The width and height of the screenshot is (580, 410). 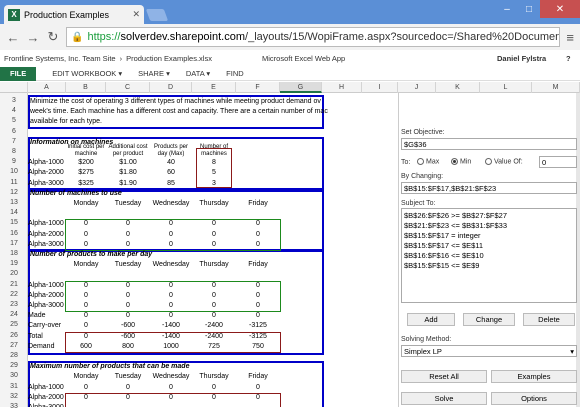 I want to click on column-header: K, so click(x=458, y=87).